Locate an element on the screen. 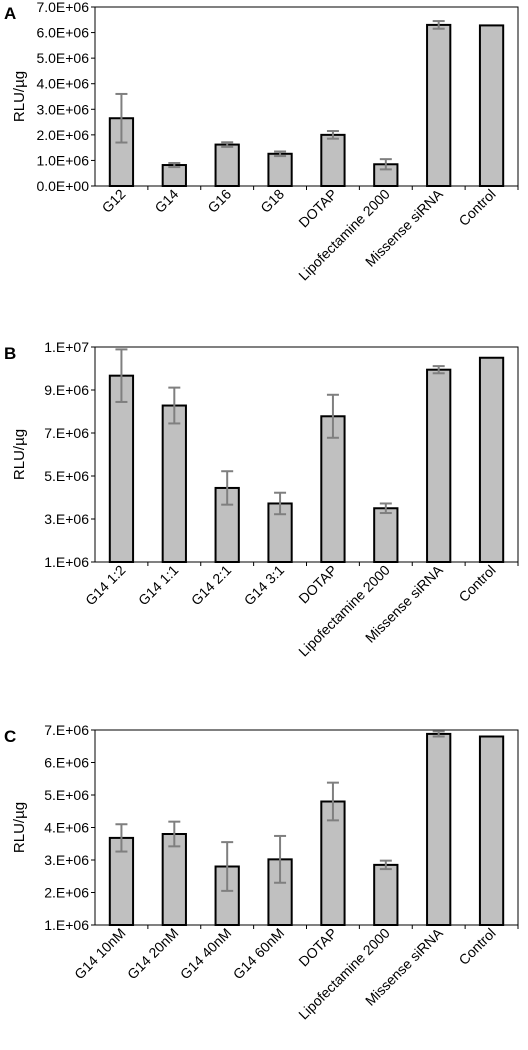 The width and height of the screenshot is (528, 1050). x-tick-label: G14 60nM is located at coordinates (259, 954).